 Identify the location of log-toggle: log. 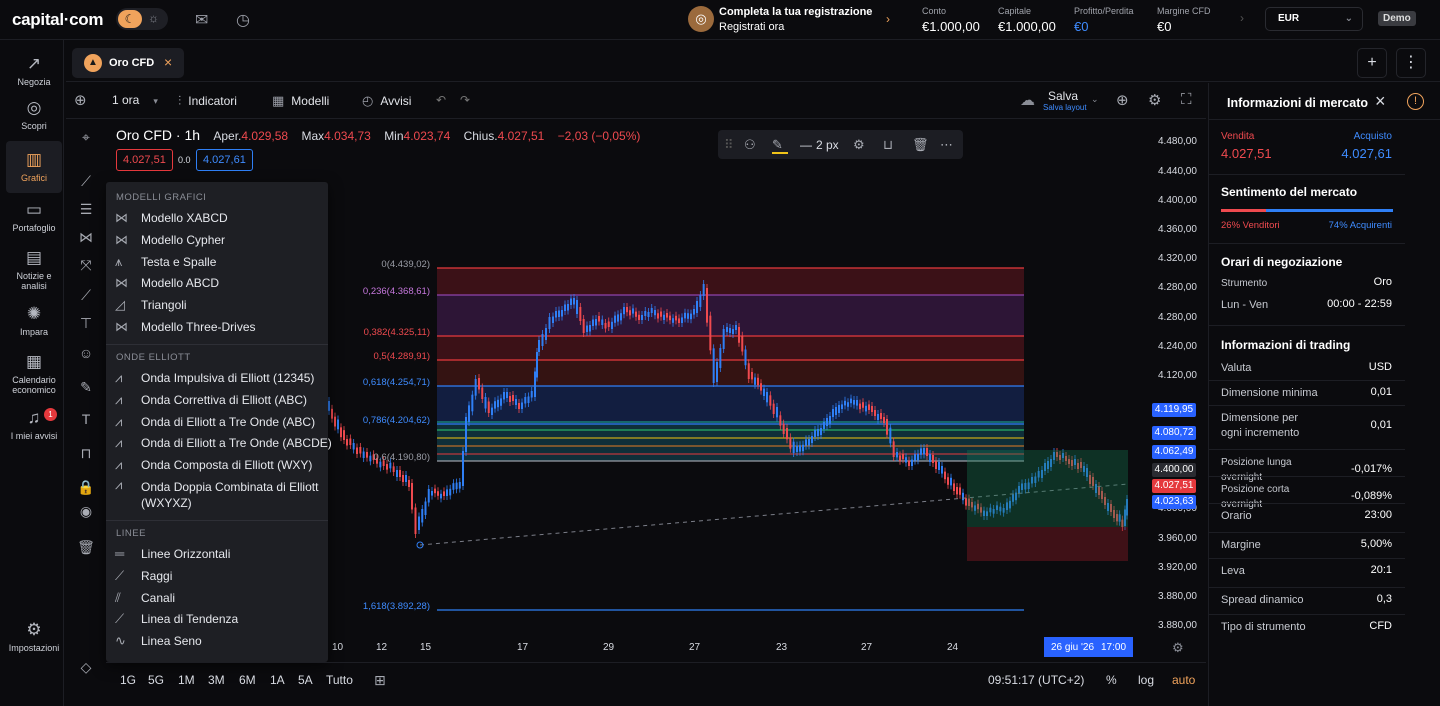
(1146, 680).